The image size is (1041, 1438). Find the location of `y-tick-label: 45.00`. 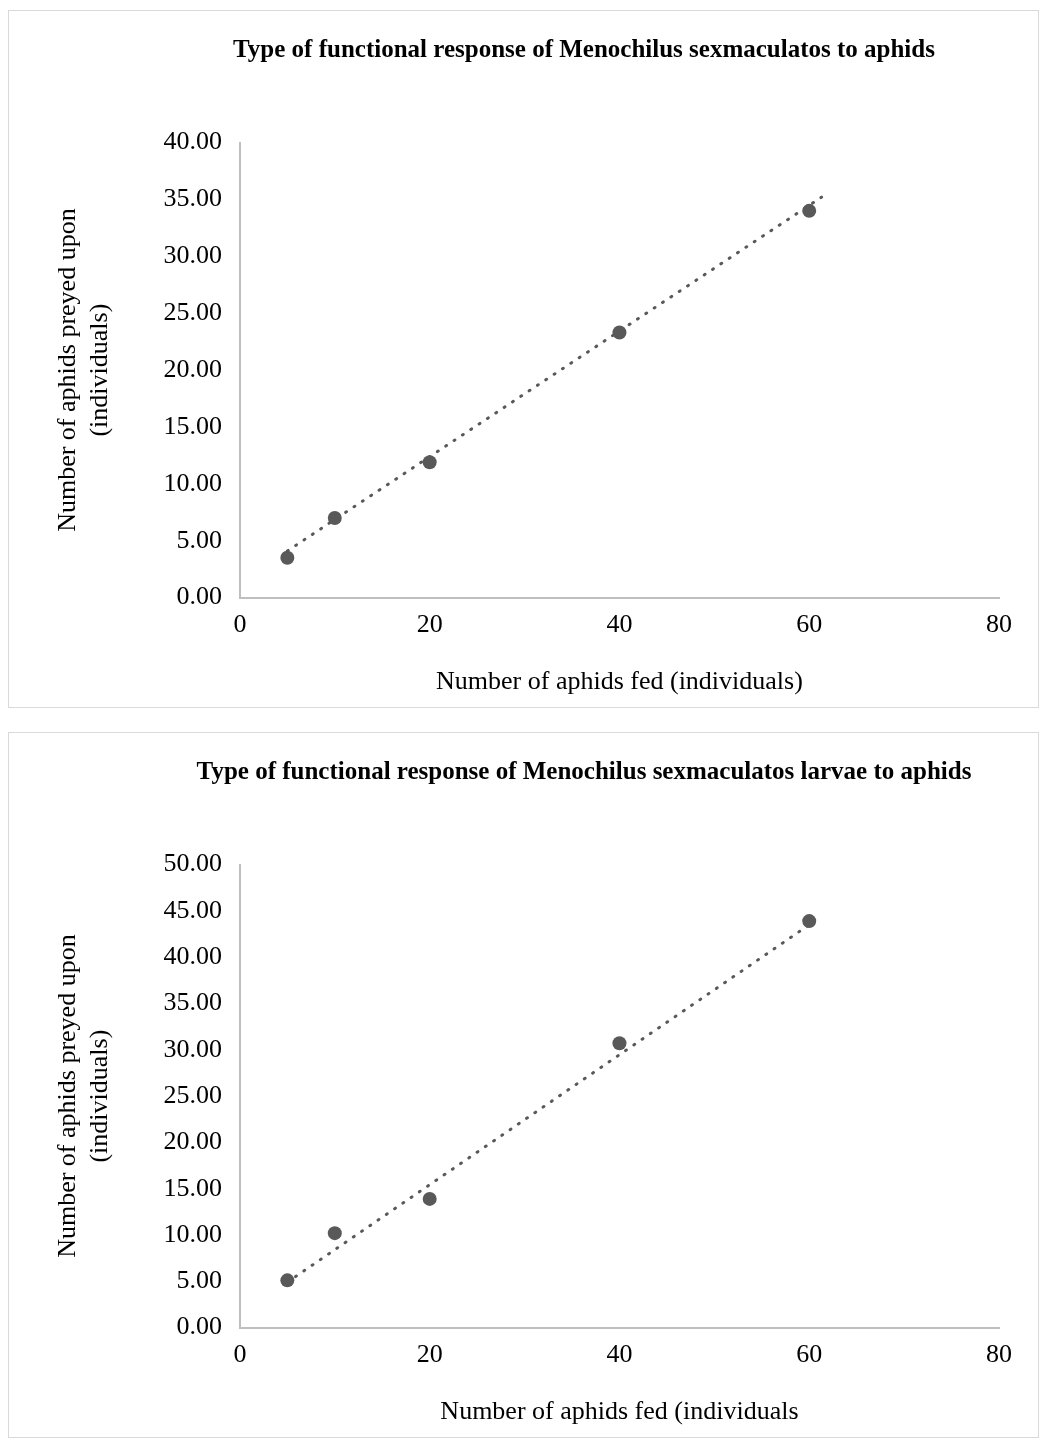

y-tick-label: 45.00 is located at coordinates (192, 909).